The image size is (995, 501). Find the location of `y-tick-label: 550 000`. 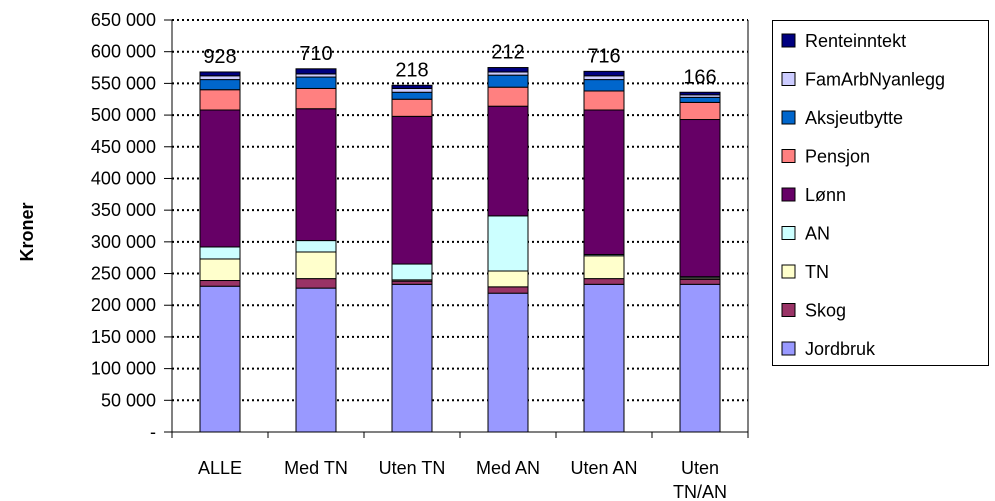

y-tick-label: 550 000 is located at coordinates (123, 83).